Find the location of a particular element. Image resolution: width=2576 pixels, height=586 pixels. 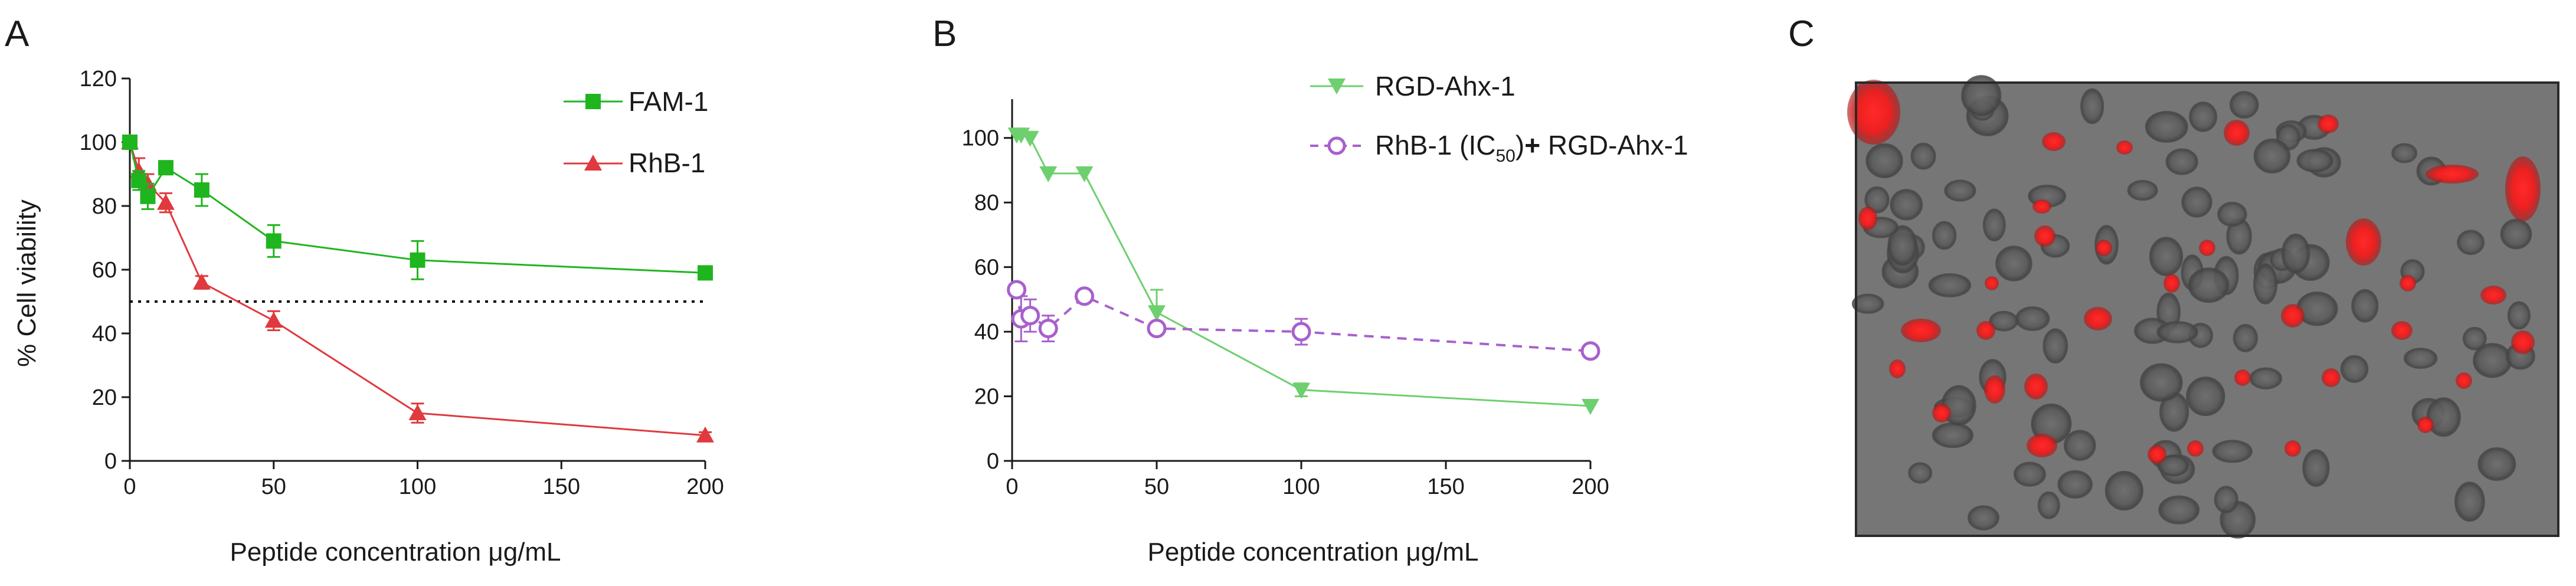

chart-b-x-tick-label: 200 is located at coordinates (1591, 486).